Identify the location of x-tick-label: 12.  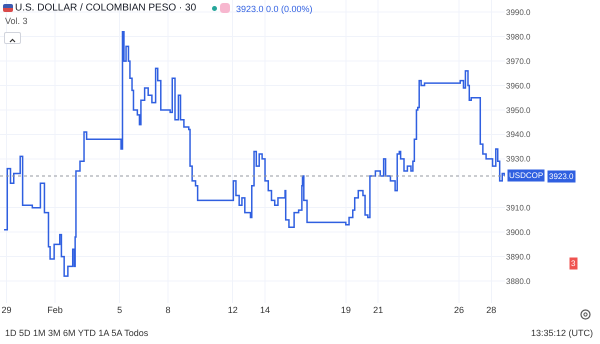
(233, 310).